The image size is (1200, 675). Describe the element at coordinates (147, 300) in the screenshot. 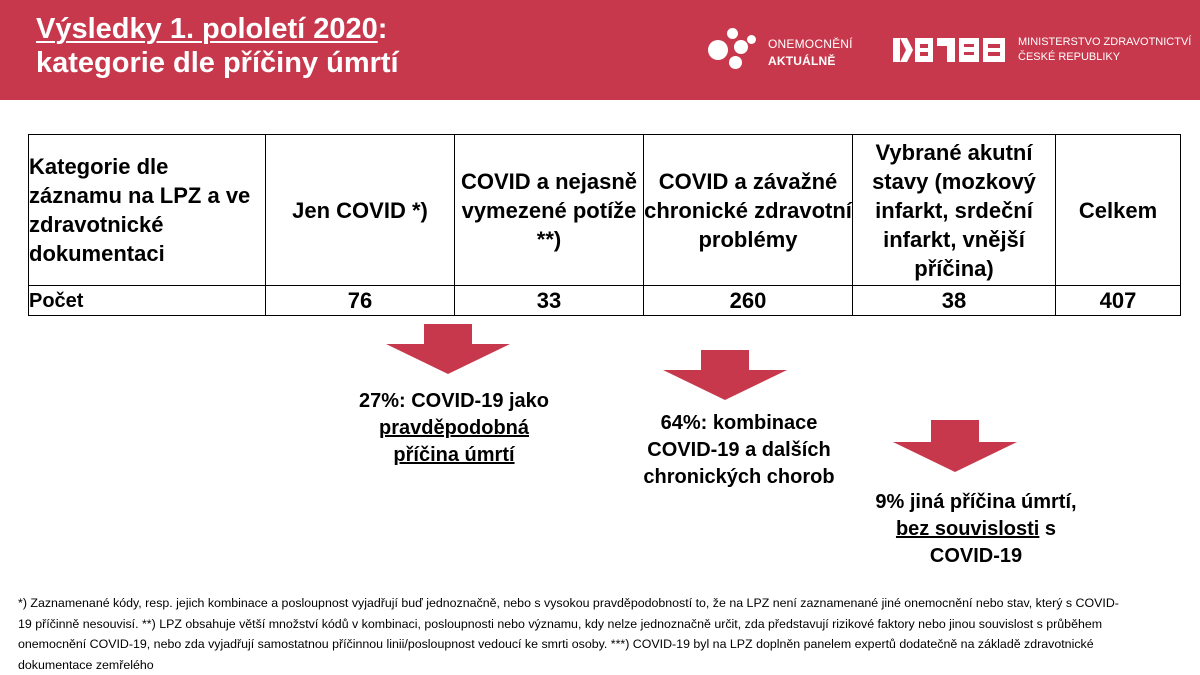

I see `row-label: Počet` at that location.